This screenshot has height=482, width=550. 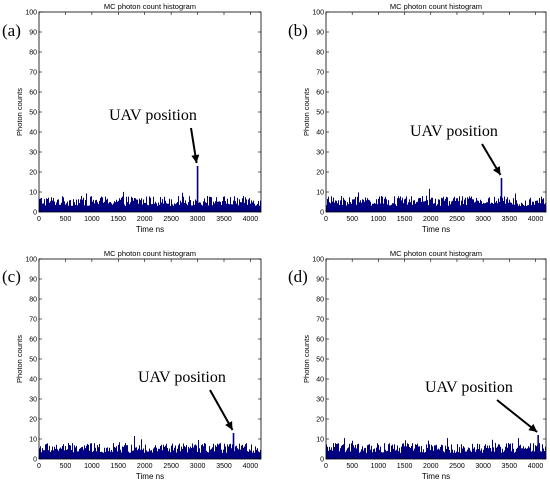 What do you see at coordinates (11, 276) in the screenshot?
I see `panel-label: (c)` at bounding box center [11, 276].